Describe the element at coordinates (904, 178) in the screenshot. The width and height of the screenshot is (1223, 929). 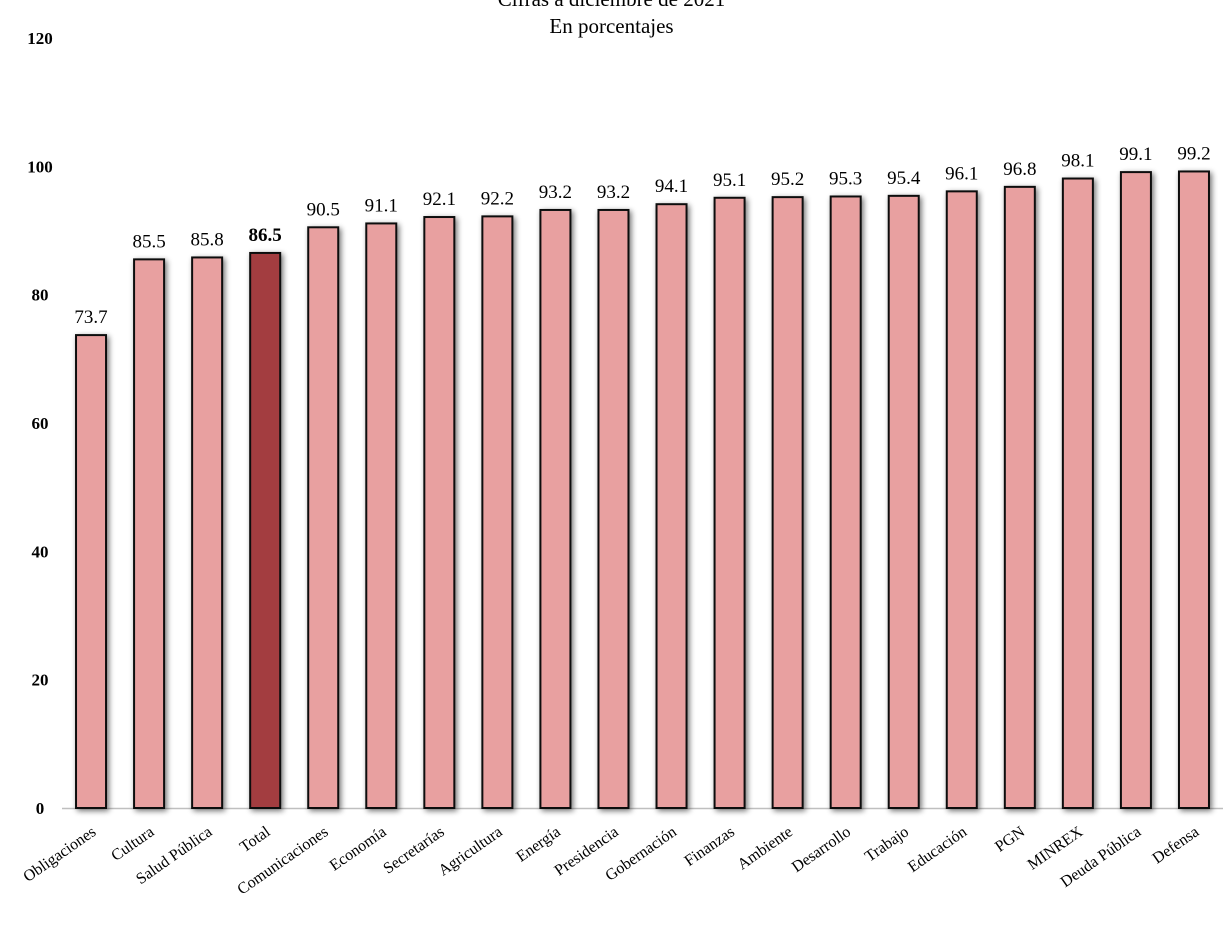
I see `value-label: 95.4` at that location.